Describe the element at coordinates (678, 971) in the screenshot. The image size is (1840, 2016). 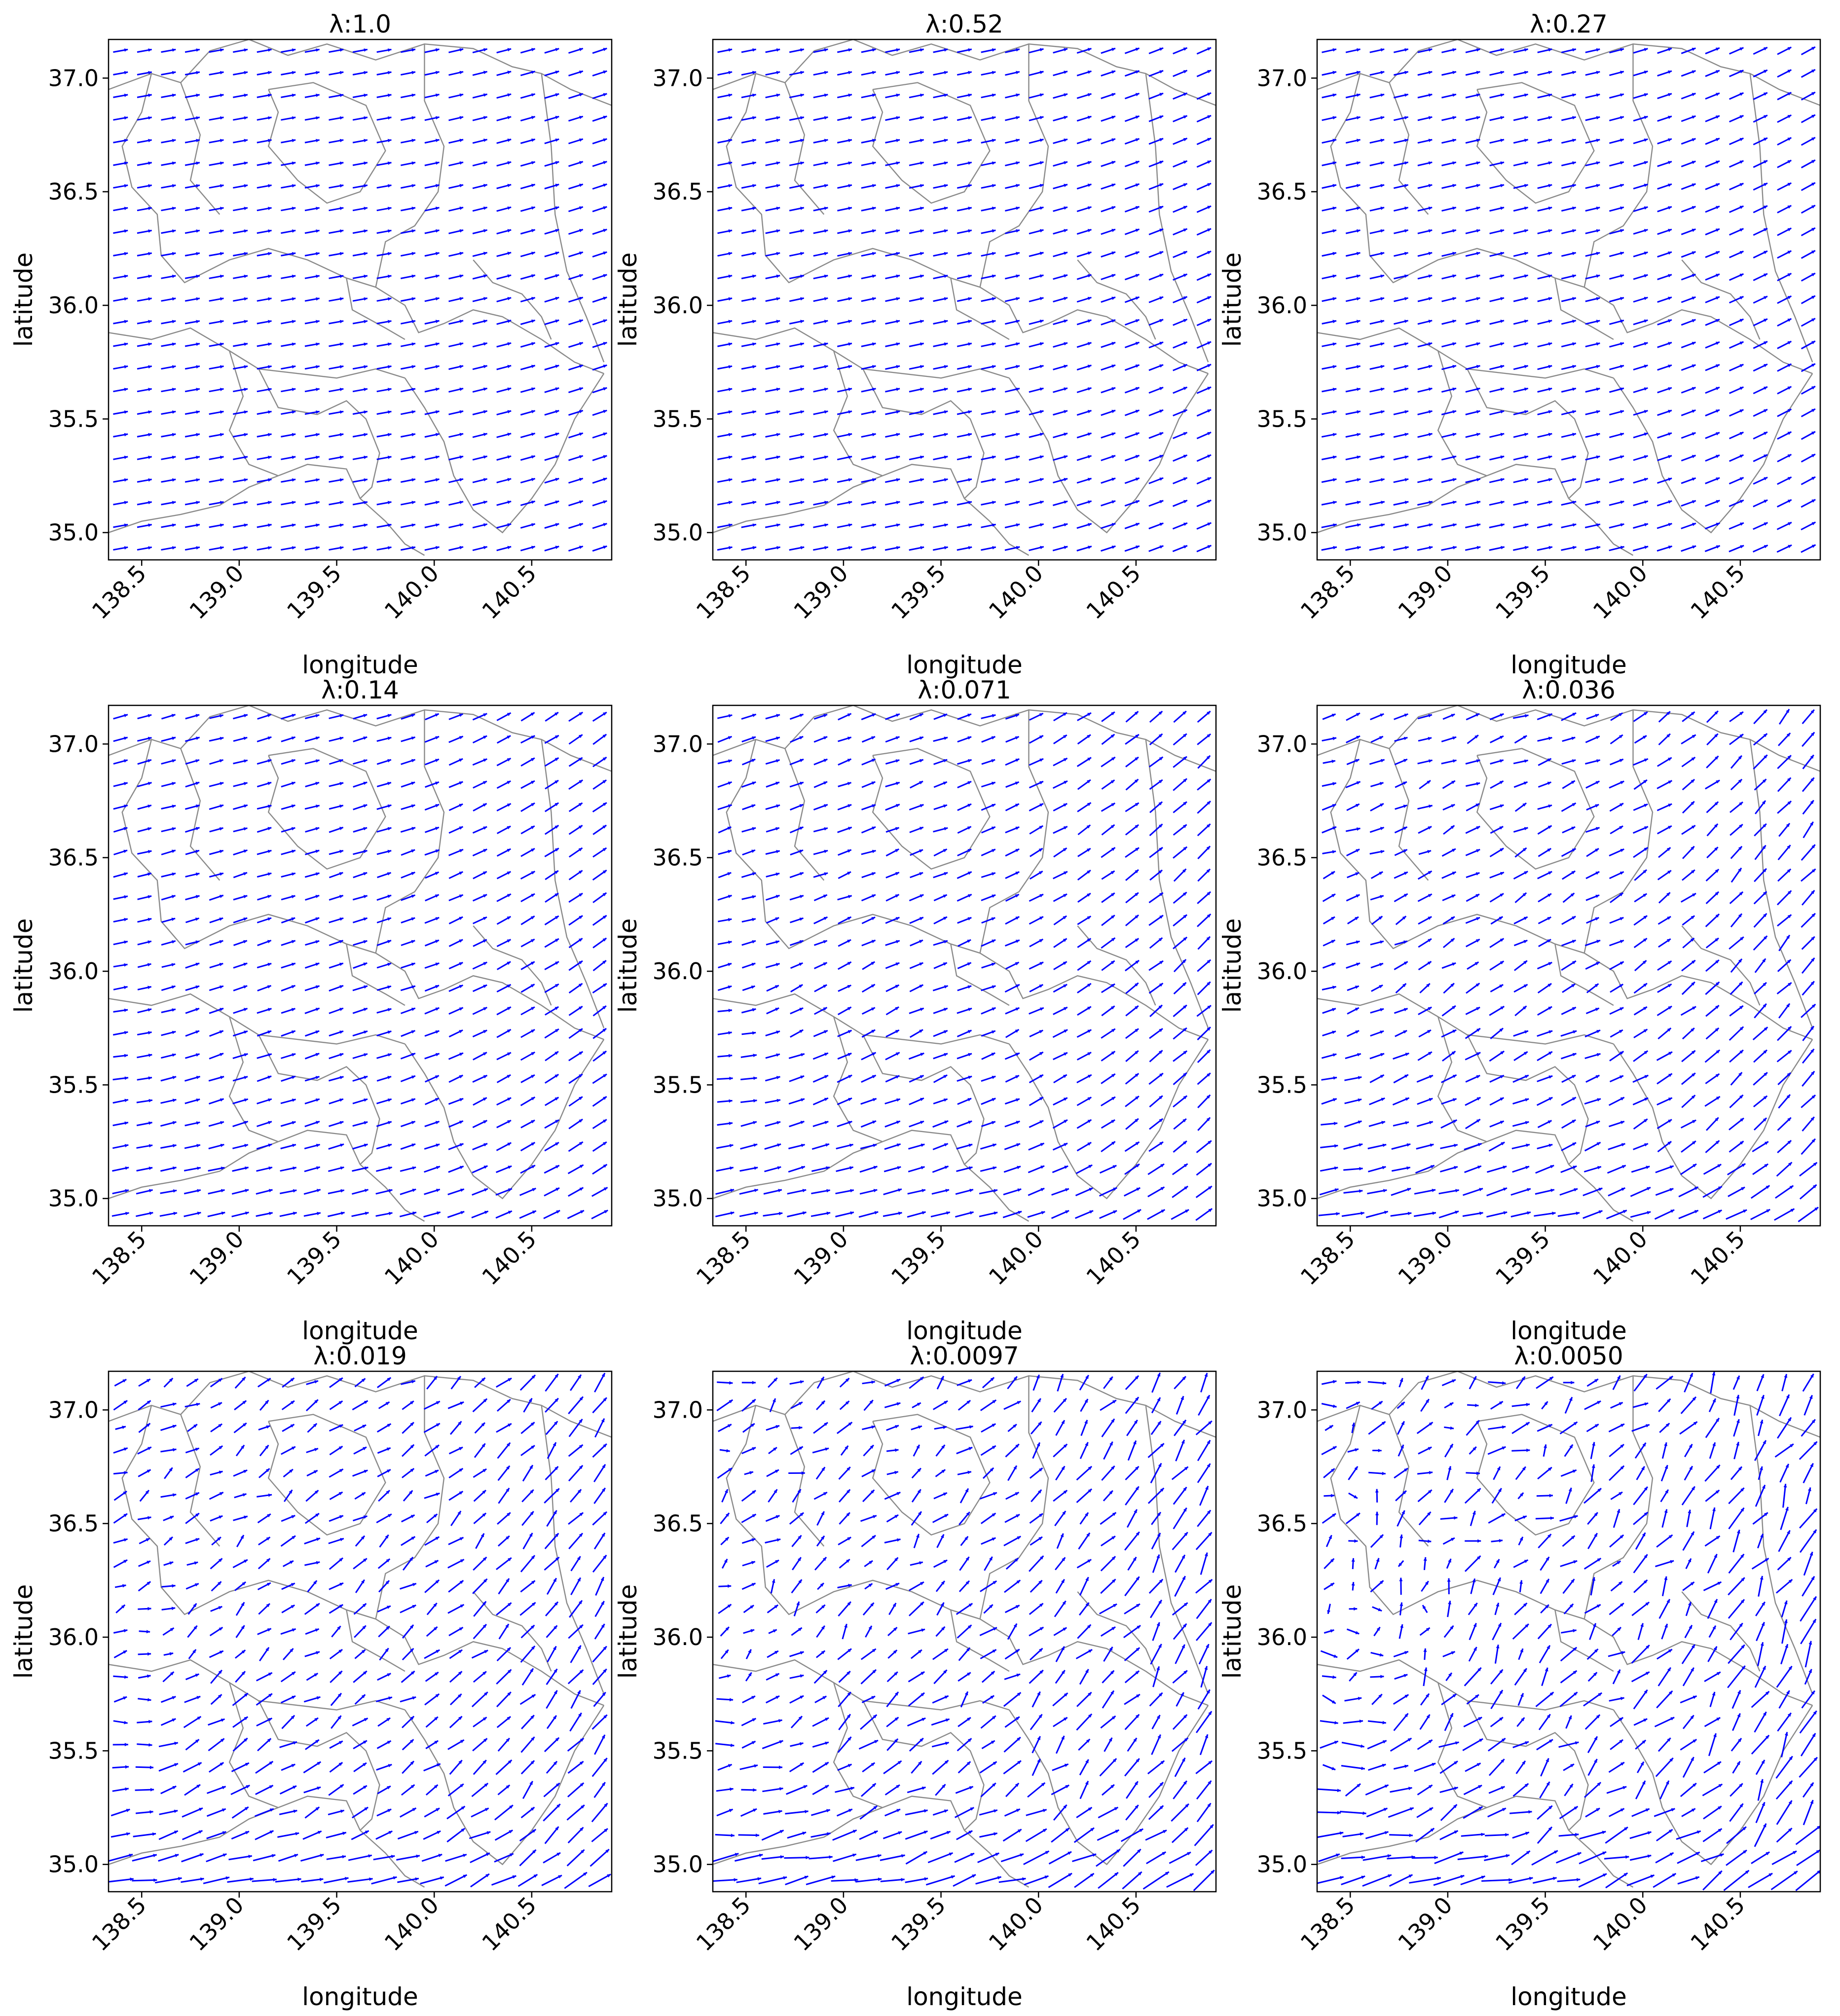
I see `y-tick-label: 36.0` at that location.